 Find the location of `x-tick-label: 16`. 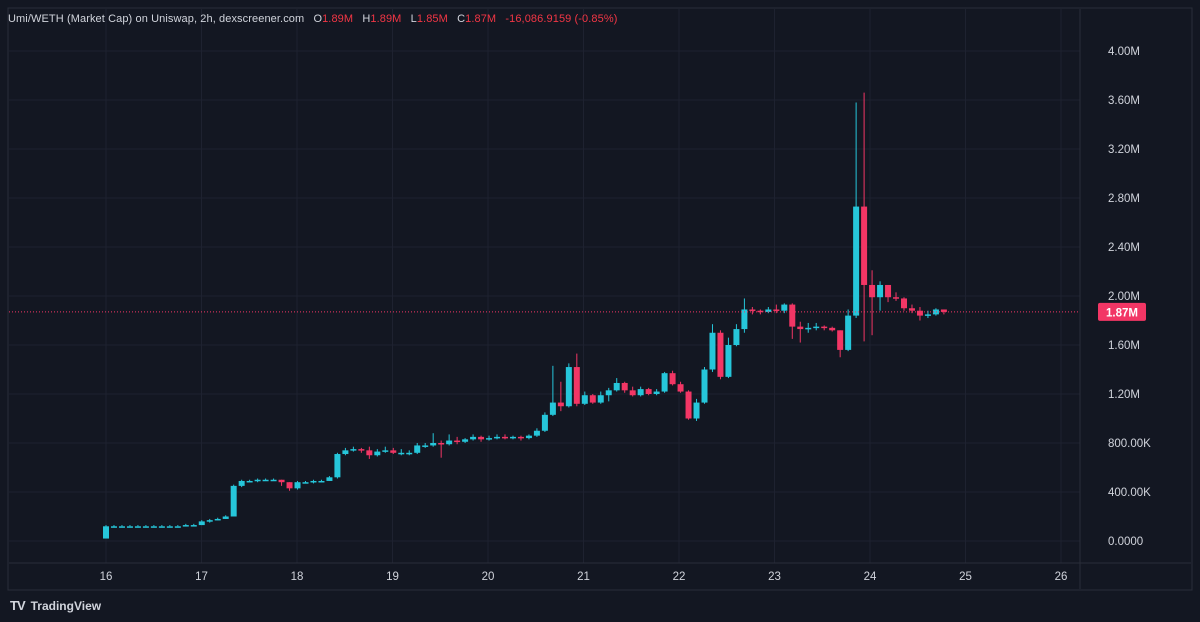

x-tick-label: 16 is located at coordinates (106, 577).